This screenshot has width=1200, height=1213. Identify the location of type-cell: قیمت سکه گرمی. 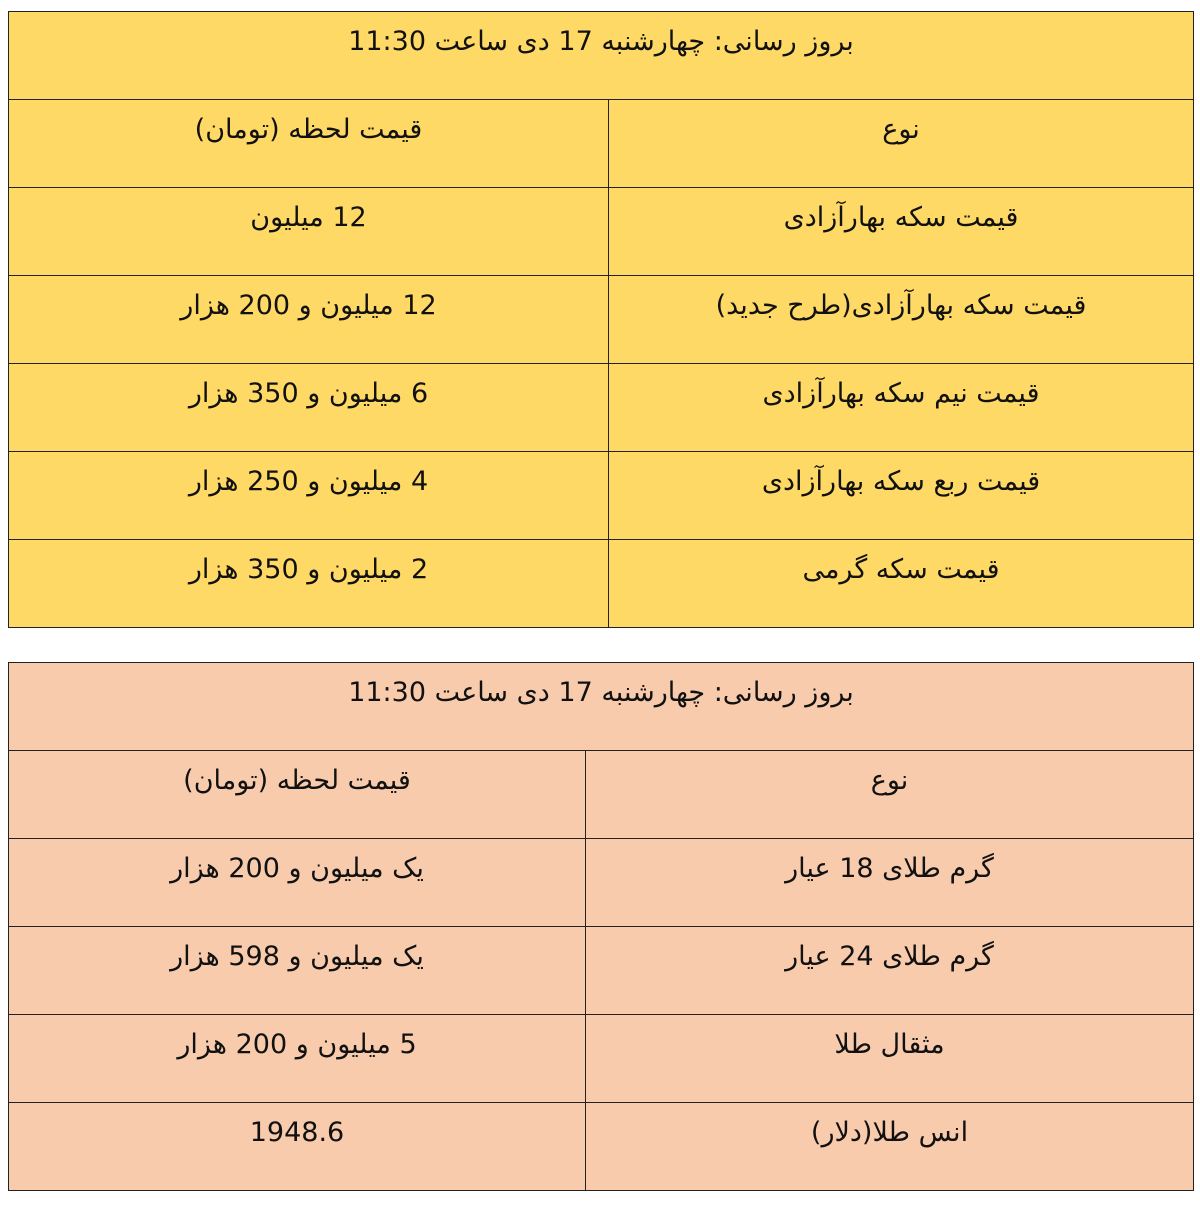
(901, 583).